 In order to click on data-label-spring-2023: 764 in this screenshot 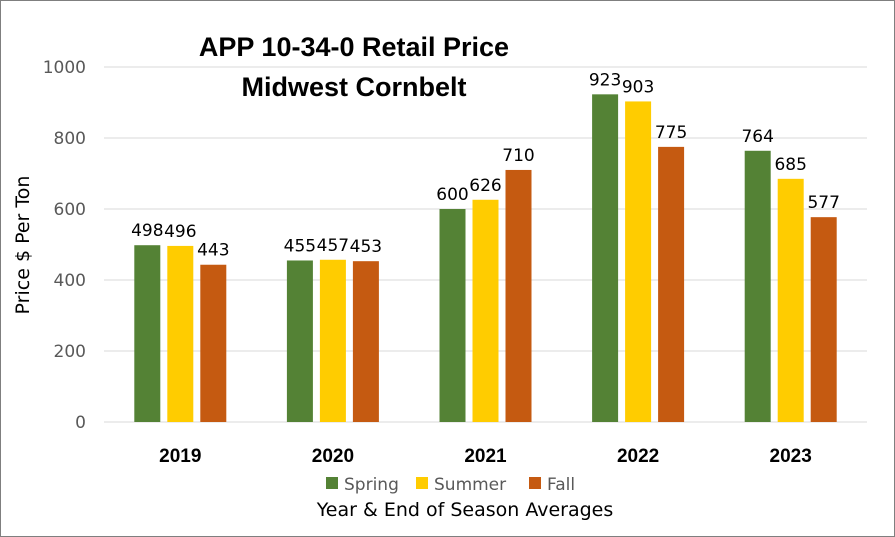, I will do `click(757, 137)`.